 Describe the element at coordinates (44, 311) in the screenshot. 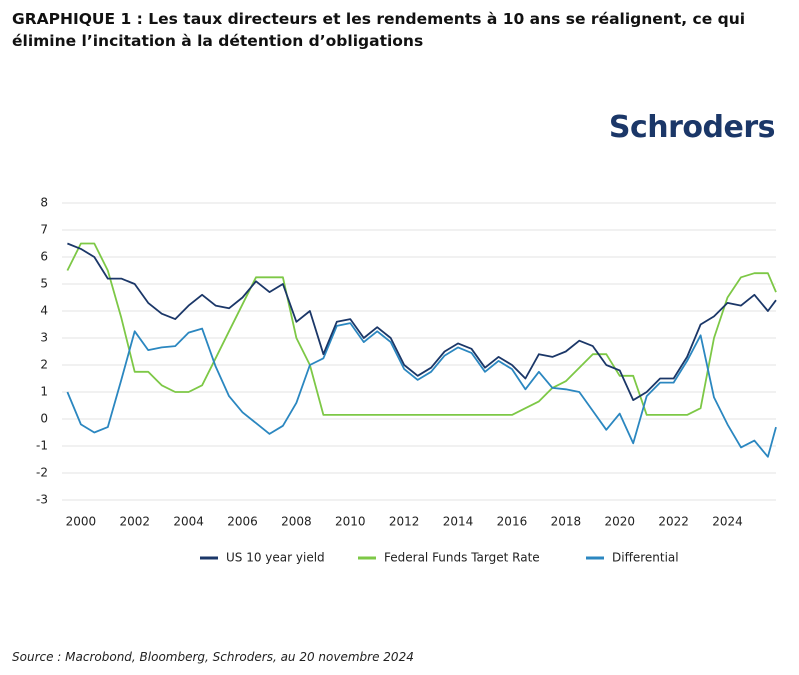

I see `y-tick-label: 4` at that location.